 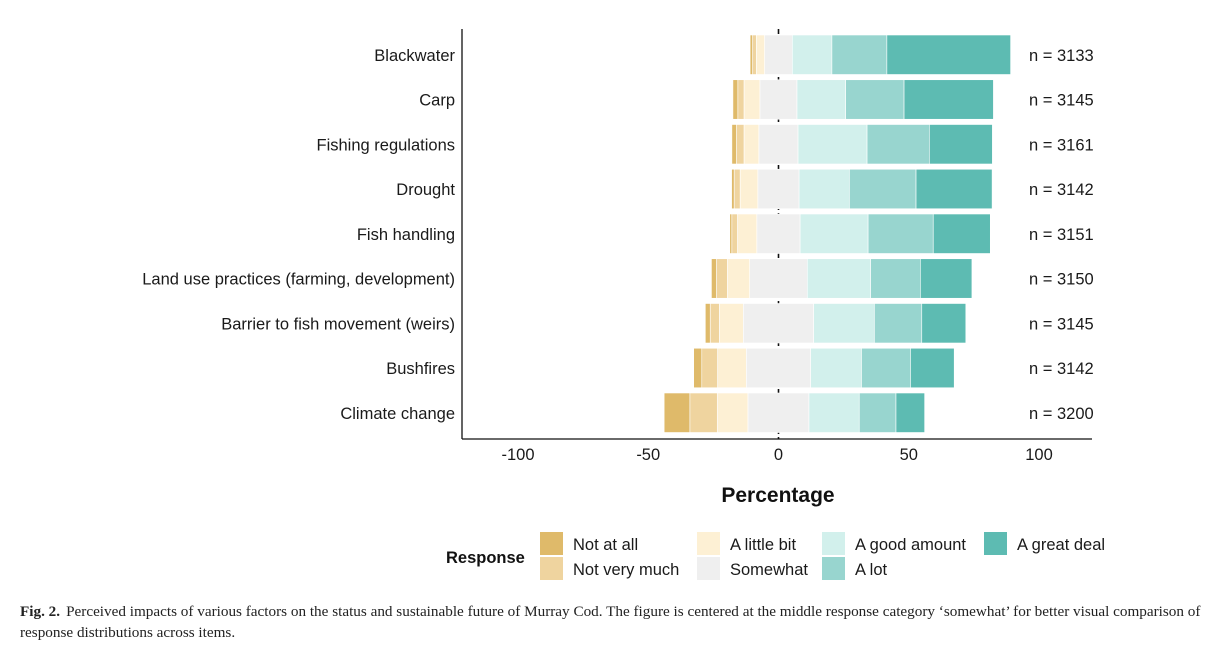 I want to click on n-label: n = 3151, so click(x=1061, y=235).